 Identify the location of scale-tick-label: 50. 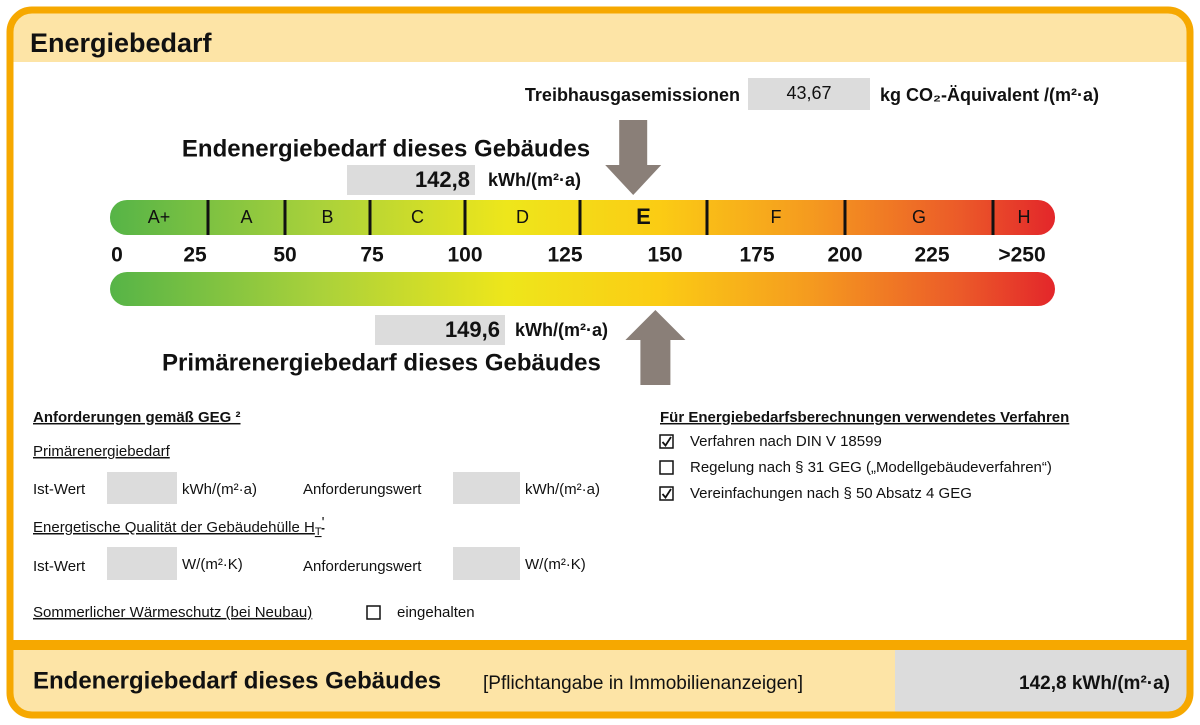
(284, 255).